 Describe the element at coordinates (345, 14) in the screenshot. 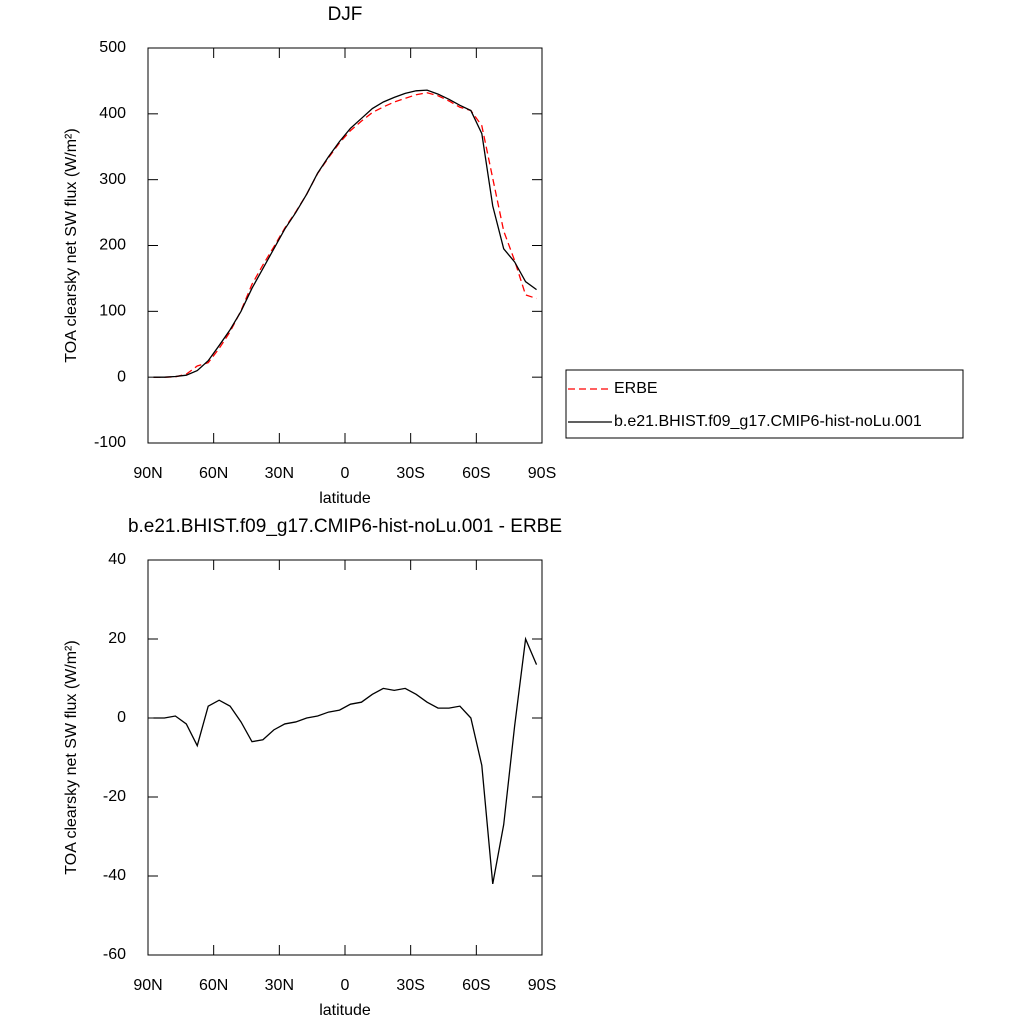

I see `chart-title: DJF` at that location.